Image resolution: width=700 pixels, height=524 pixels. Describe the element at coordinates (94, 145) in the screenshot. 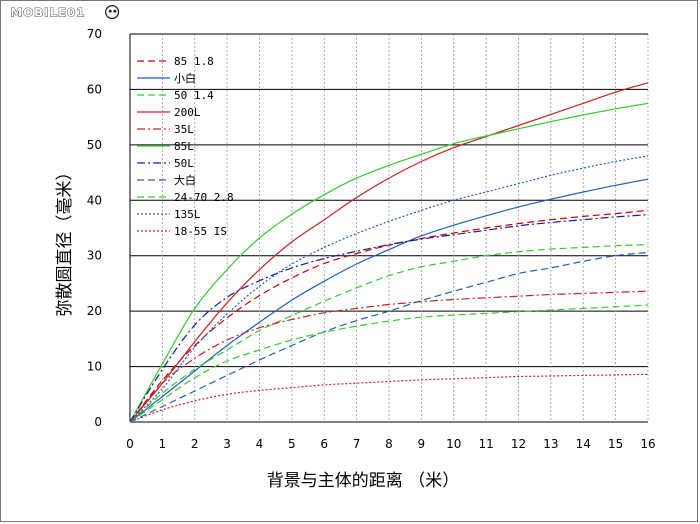

I see `y-tick-label: 50` at that location.